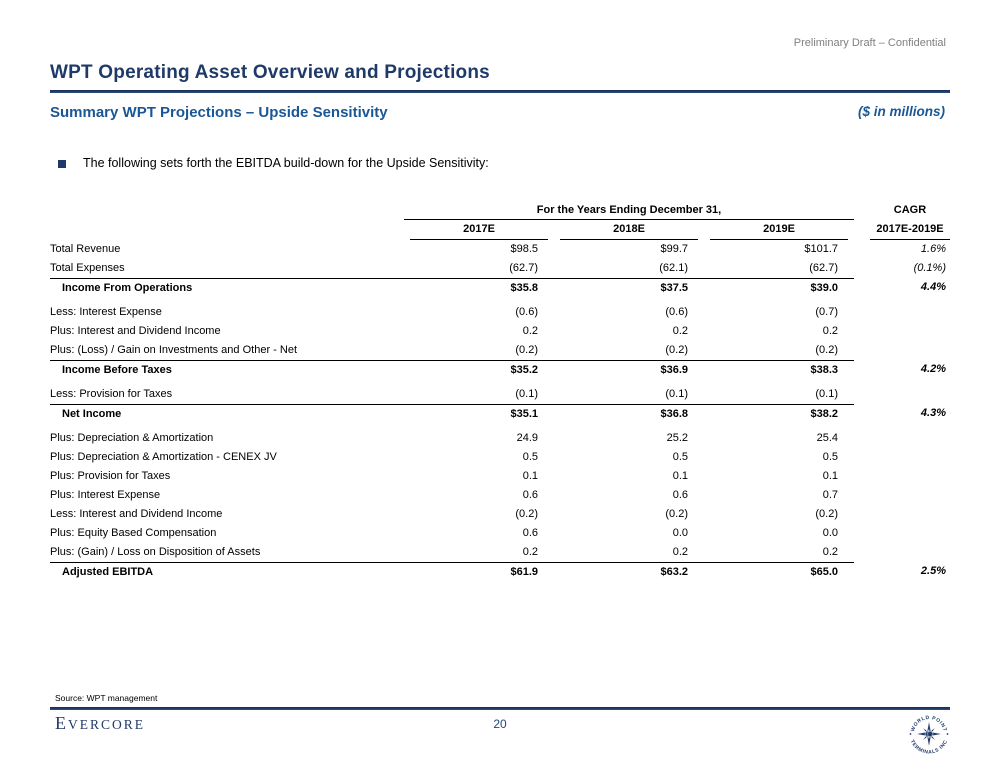 The image size is (1000, 774). I want to click on row-label: Plus: Depreciation & Amortization, so click(132, 438).